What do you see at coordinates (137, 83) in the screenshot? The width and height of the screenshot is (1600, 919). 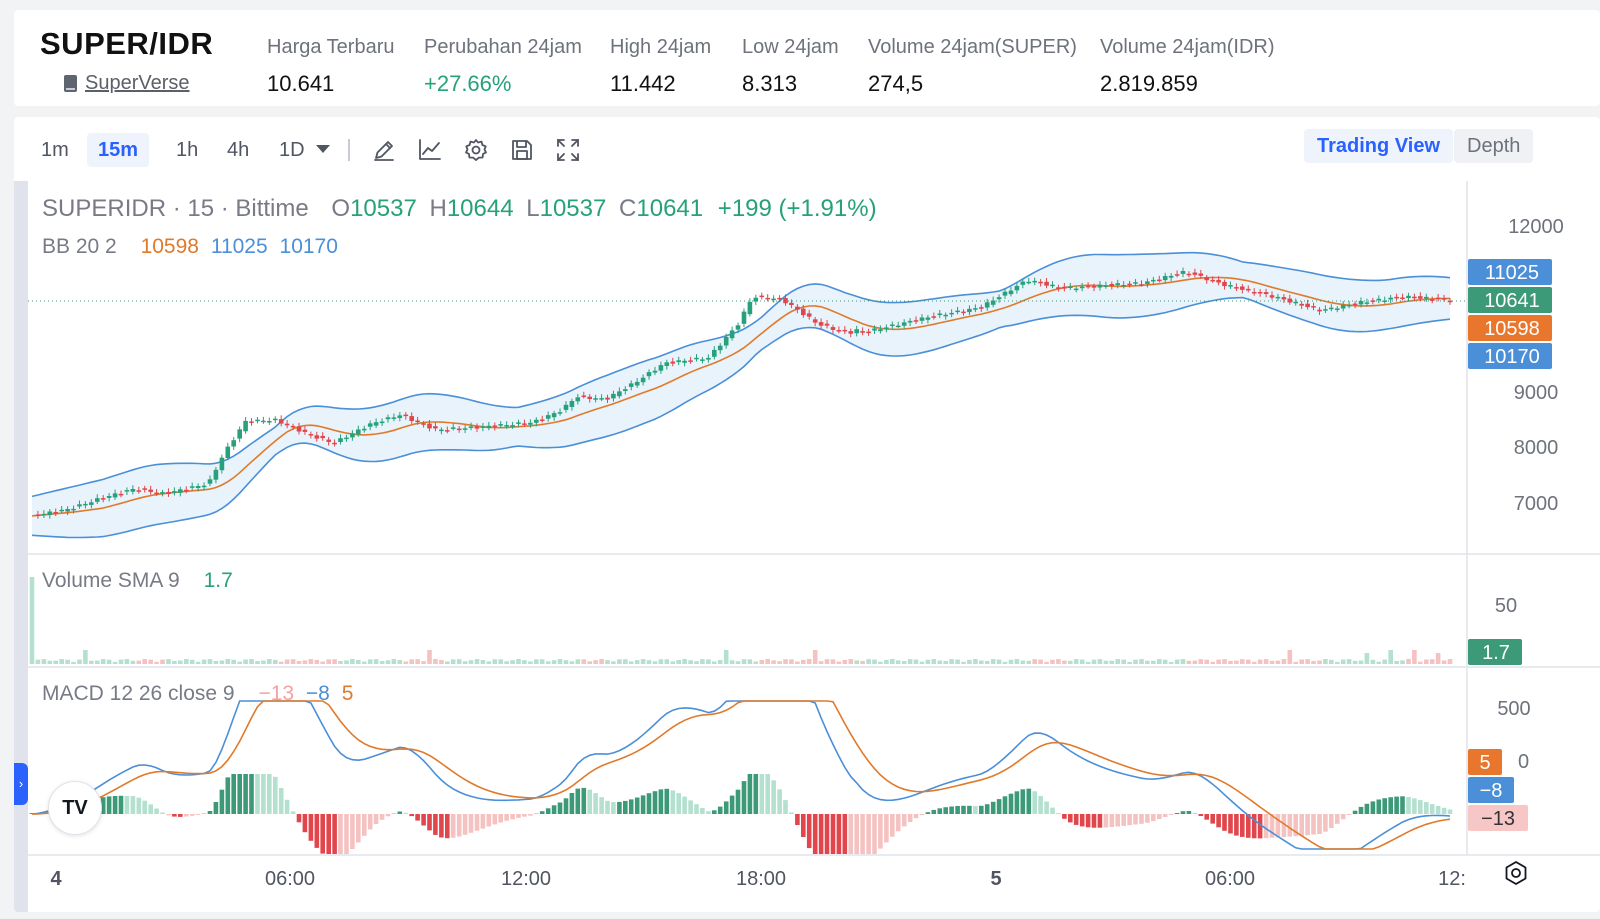 I see `project-link: SuperVerse` at bounding box center [137, 83].